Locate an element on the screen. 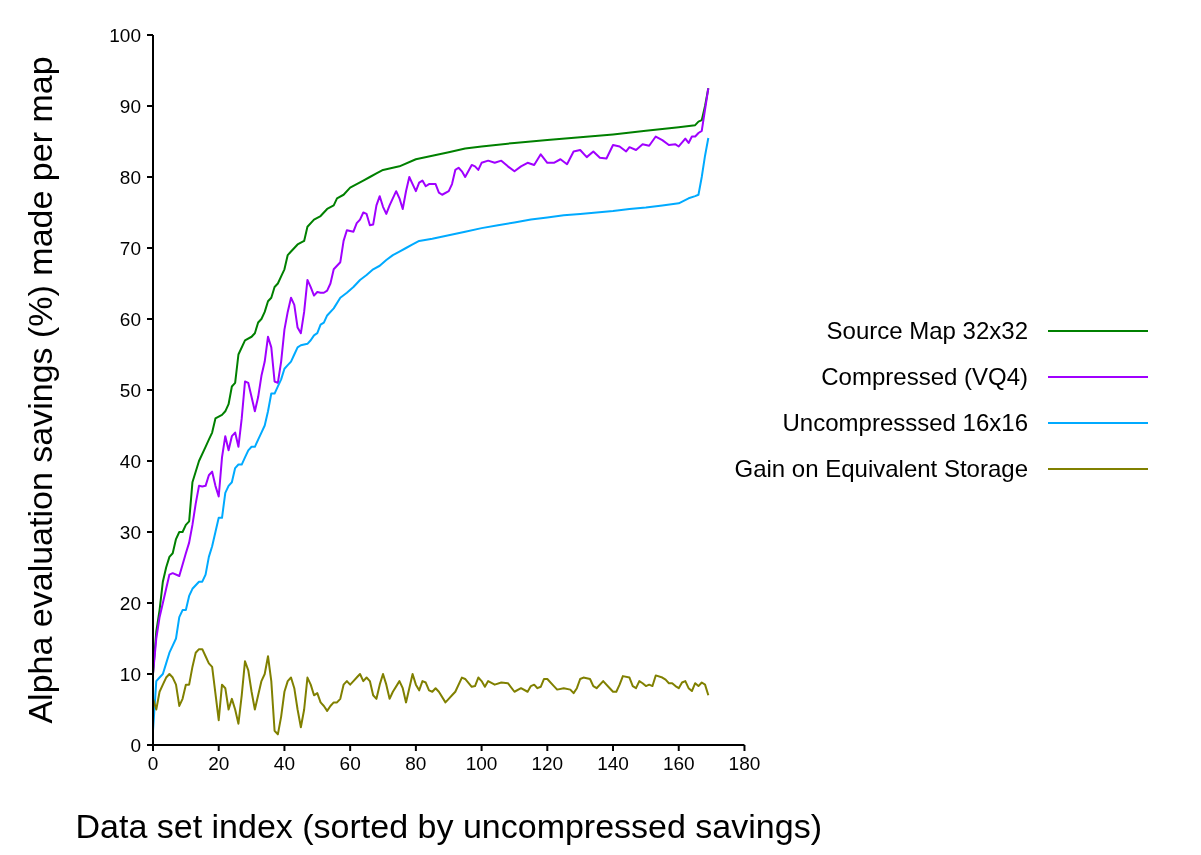 This screenshot has height=855, width=1201. x-tick-label: 100 is located at coordinates (481, 764).